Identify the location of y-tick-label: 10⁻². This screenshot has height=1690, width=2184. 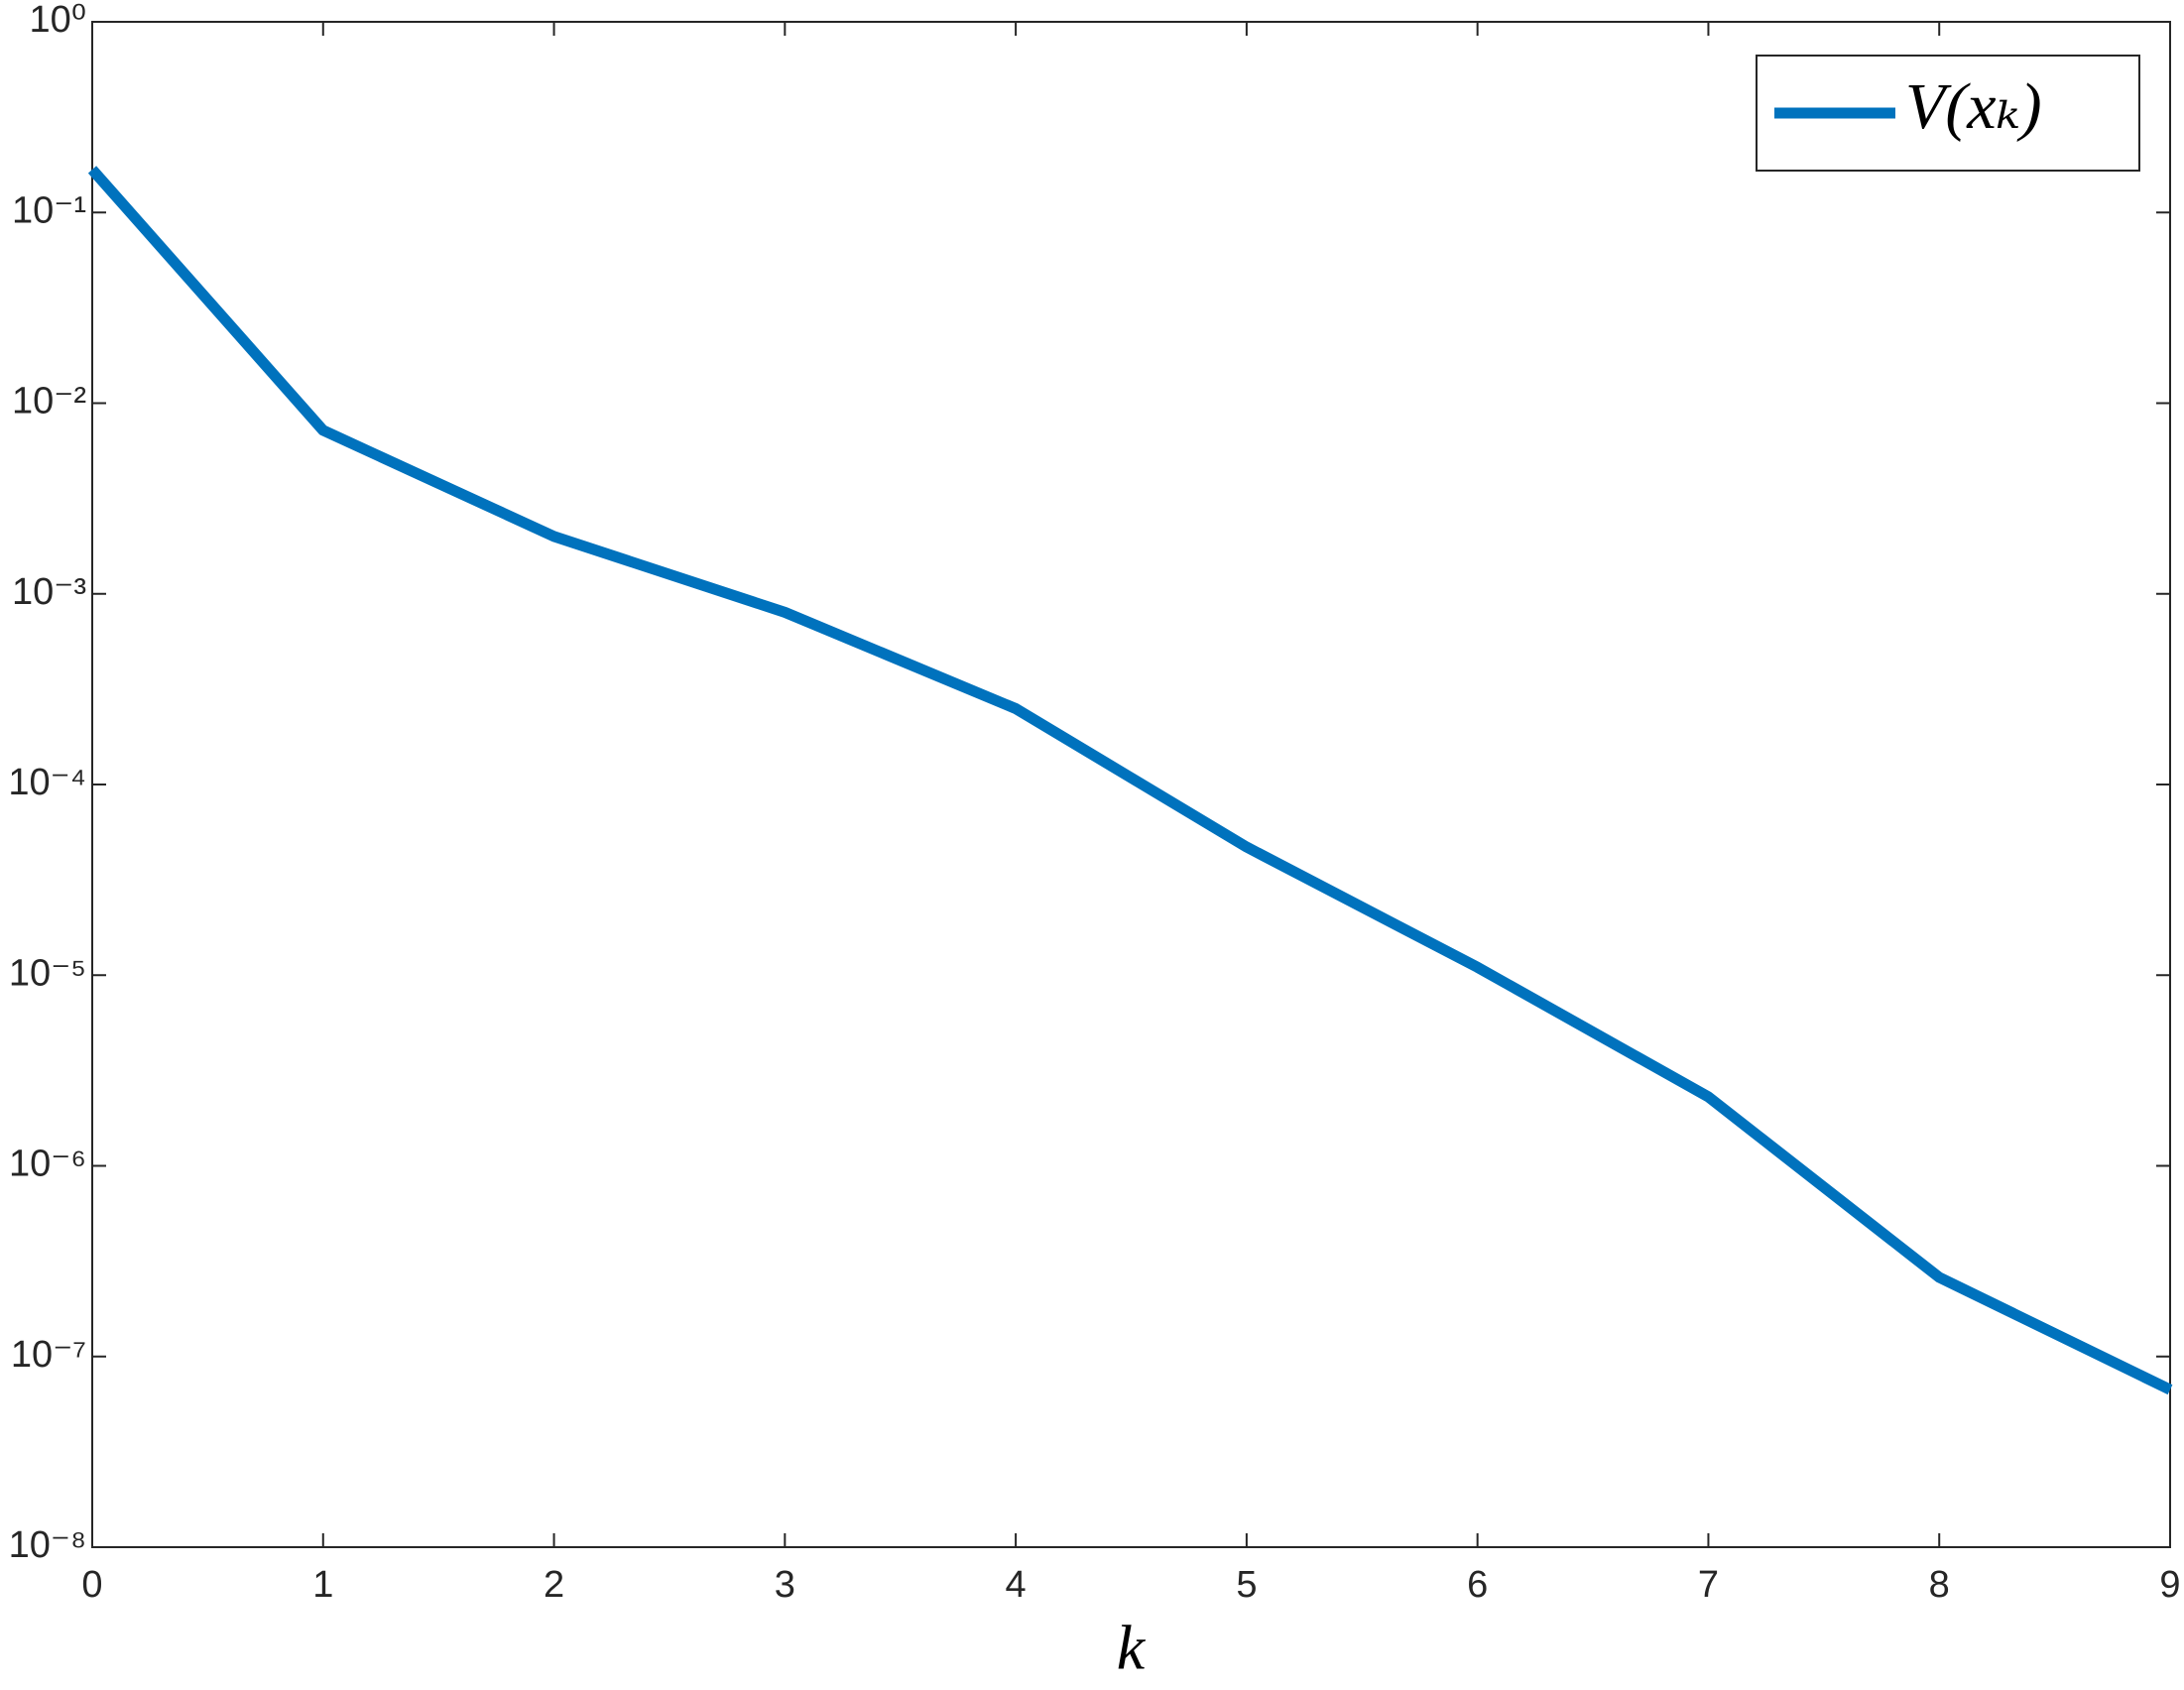
(49, 401).